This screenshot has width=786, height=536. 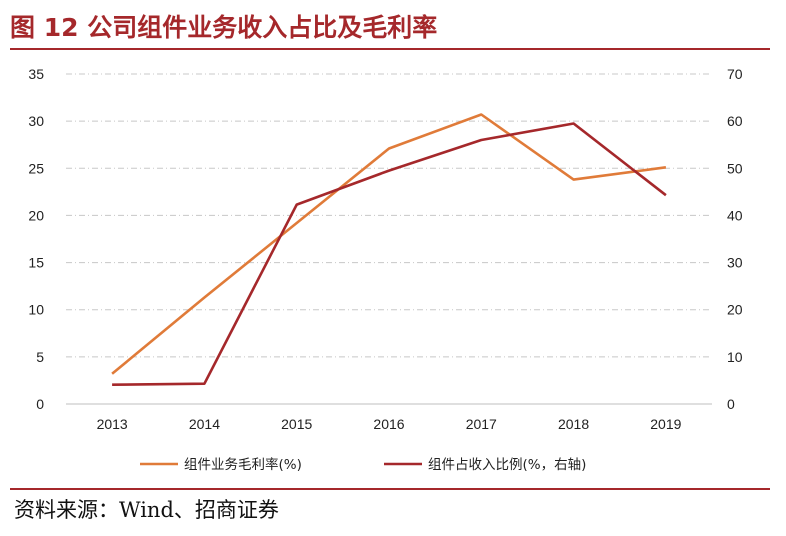 I want to click on figure-title: 图 12 公司组件业务收入占比及毛利率, so click(x=224, y=27).